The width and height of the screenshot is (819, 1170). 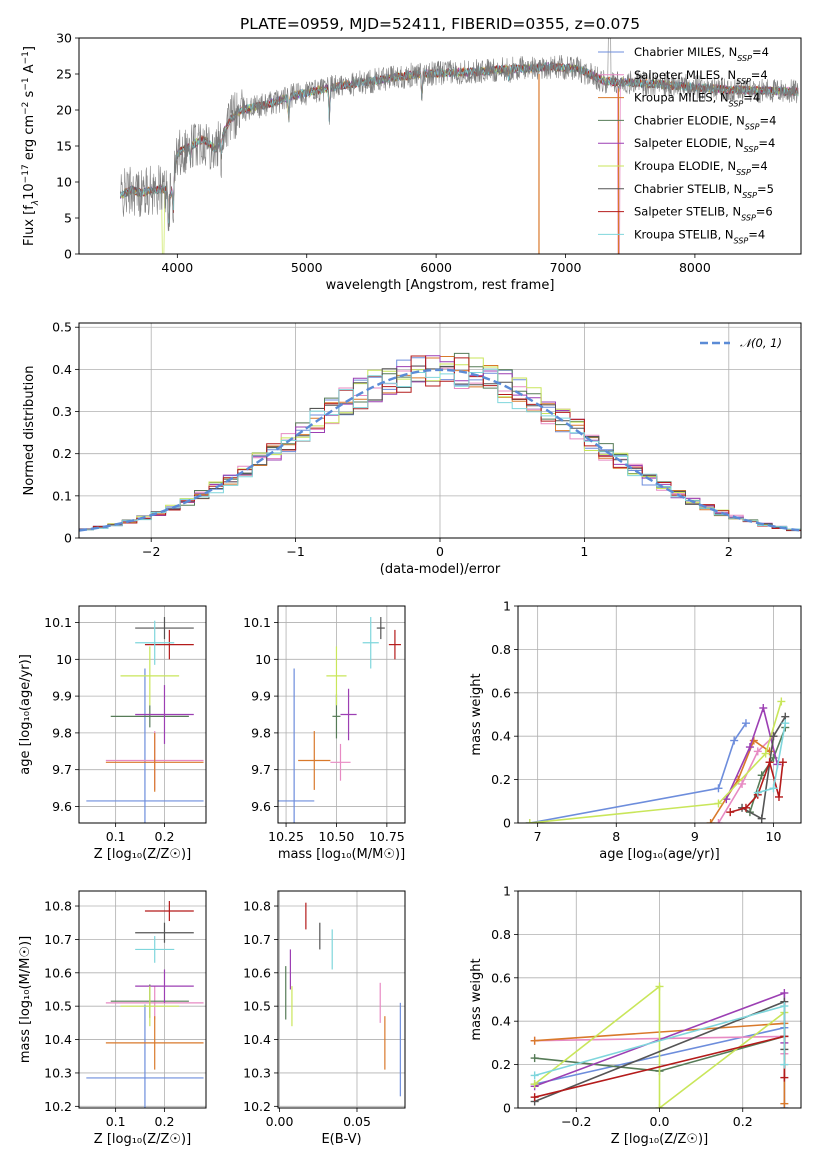 I want to click on spectrum-ylabel: Flux [fλ10−17 erg cm−2 s−1 A−1], so click(x=31, y=146).